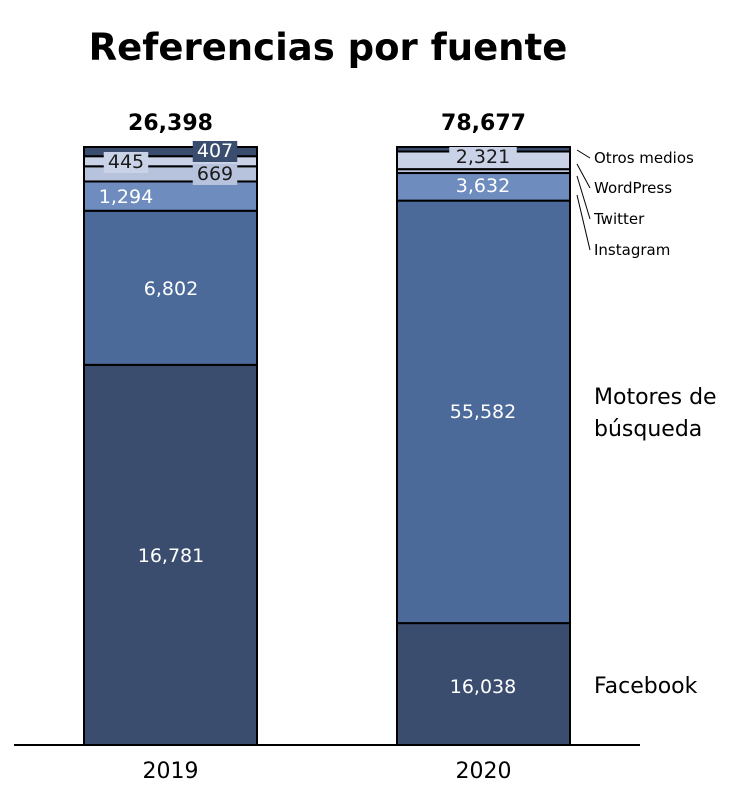 Image resolution: width=756 pixels, height=806 pixels. Describe the element at coordinates (483, 123) in the screenshot. I see `total-label-2020: 78,677` at that location.